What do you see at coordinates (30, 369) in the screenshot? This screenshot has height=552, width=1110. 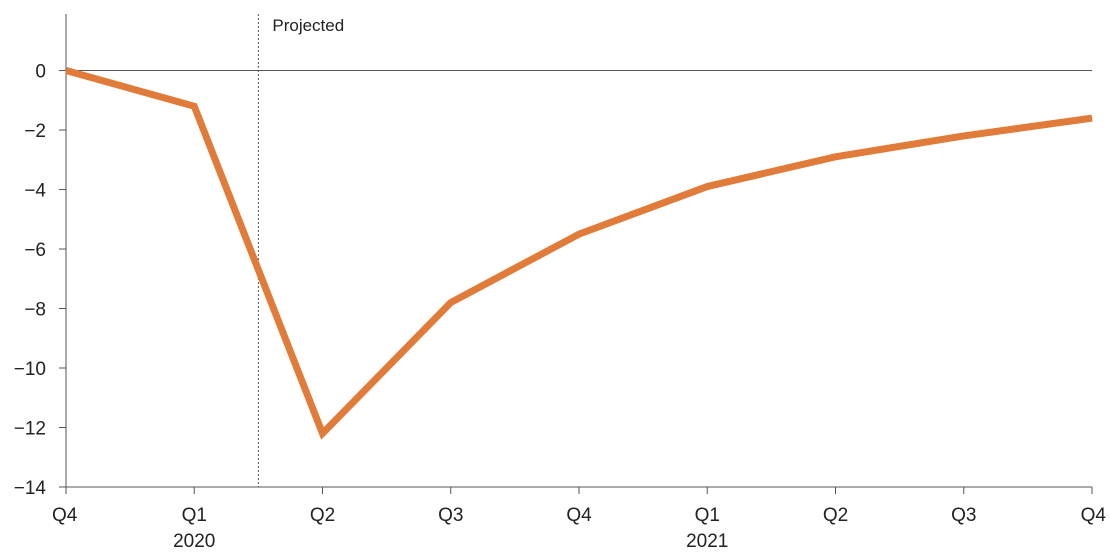 I see `y-tick-label: −10` at bounding box center [30, 369].